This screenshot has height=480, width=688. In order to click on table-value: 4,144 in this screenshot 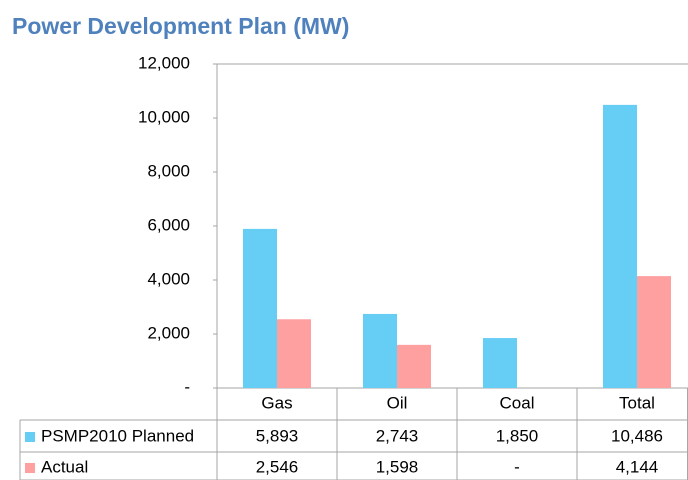, I will do `click(637, 466)`.